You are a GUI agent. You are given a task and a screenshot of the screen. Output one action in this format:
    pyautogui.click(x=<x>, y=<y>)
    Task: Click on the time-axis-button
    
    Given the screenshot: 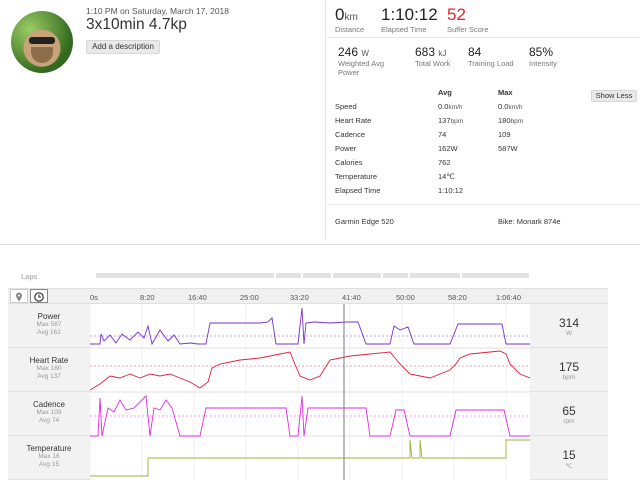 What is the action you would take?
    pyautogui.click(x=39, y=296)
    